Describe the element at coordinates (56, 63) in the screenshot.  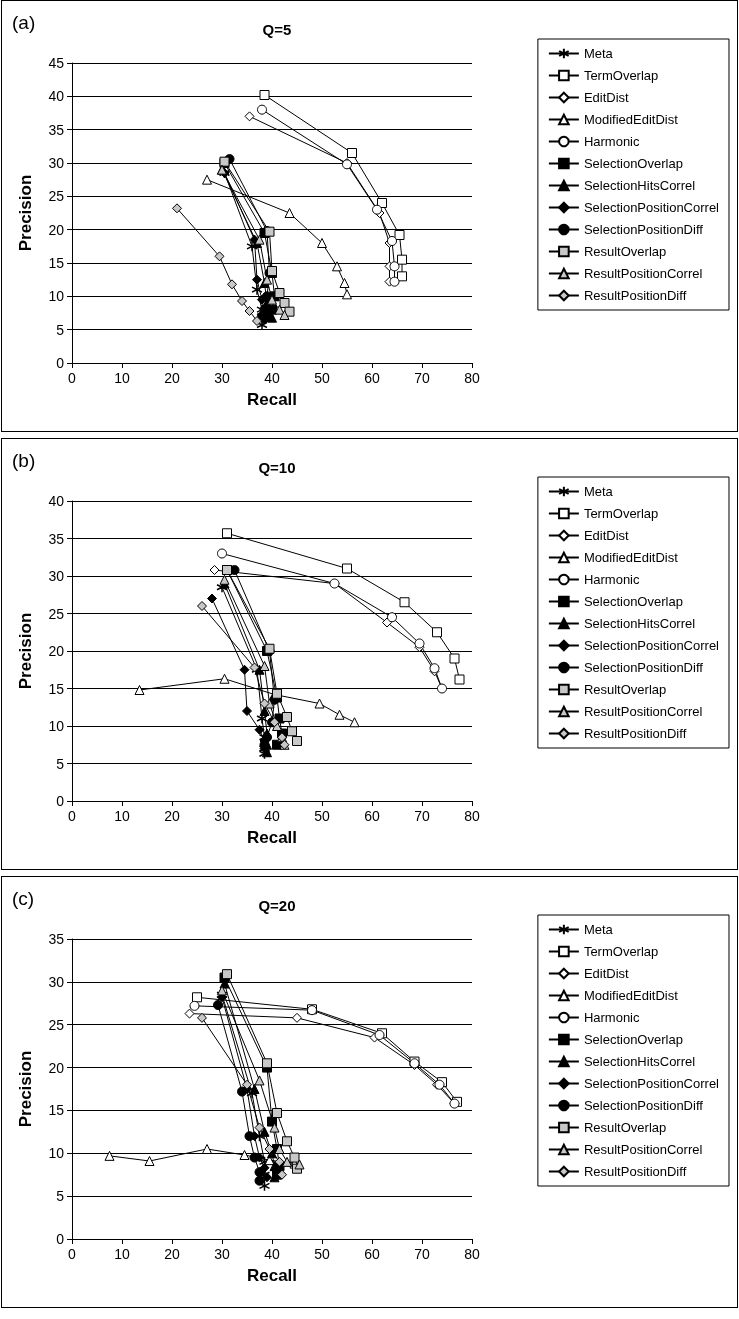
I see `y-tick-label: 45` at that location.